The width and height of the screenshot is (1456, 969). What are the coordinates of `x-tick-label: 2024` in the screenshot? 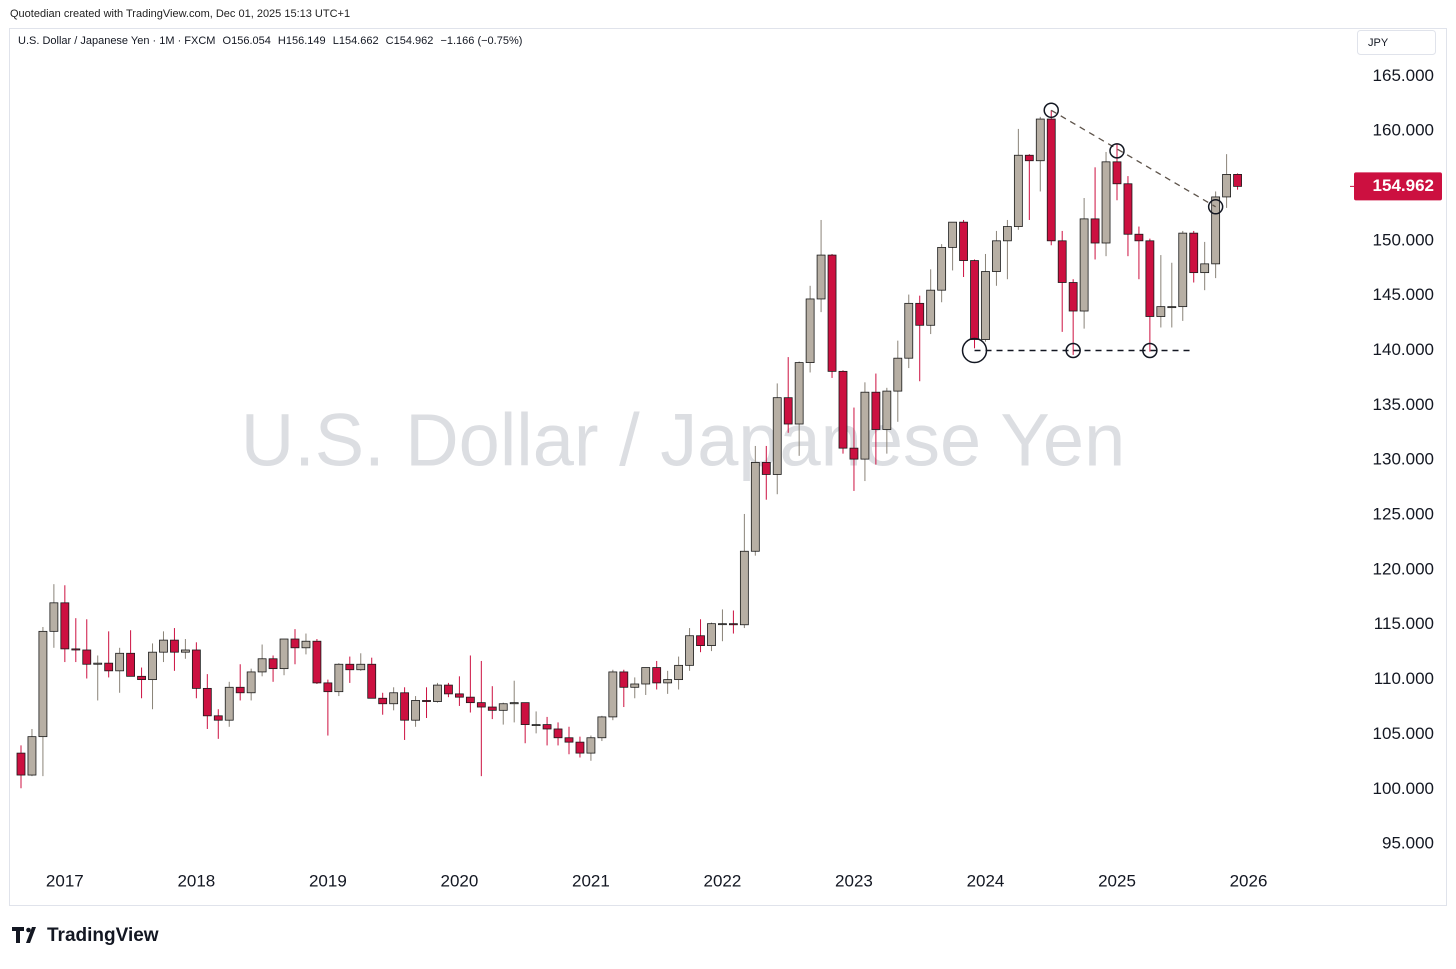 It's located at (986, 880).